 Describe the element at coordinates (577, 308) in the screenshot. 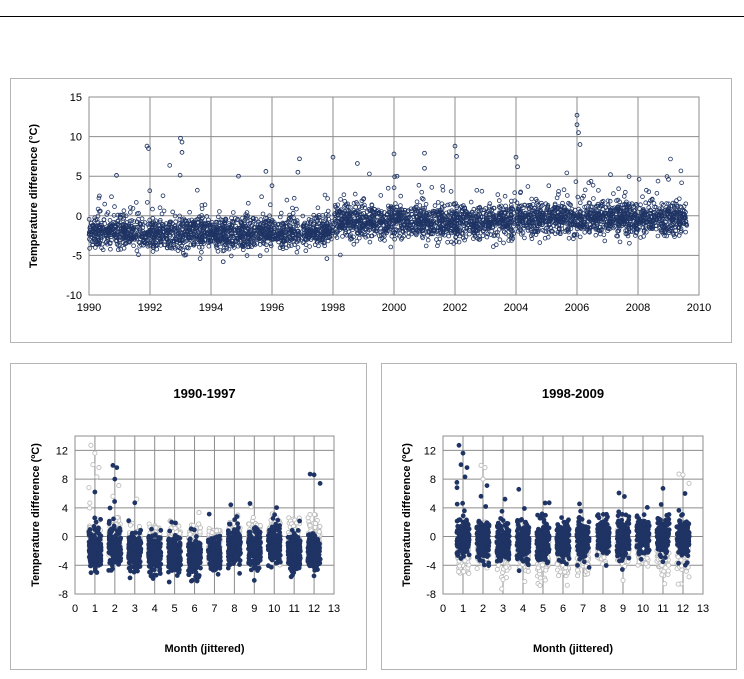

I see `x-tick-label: 2006` at that location.